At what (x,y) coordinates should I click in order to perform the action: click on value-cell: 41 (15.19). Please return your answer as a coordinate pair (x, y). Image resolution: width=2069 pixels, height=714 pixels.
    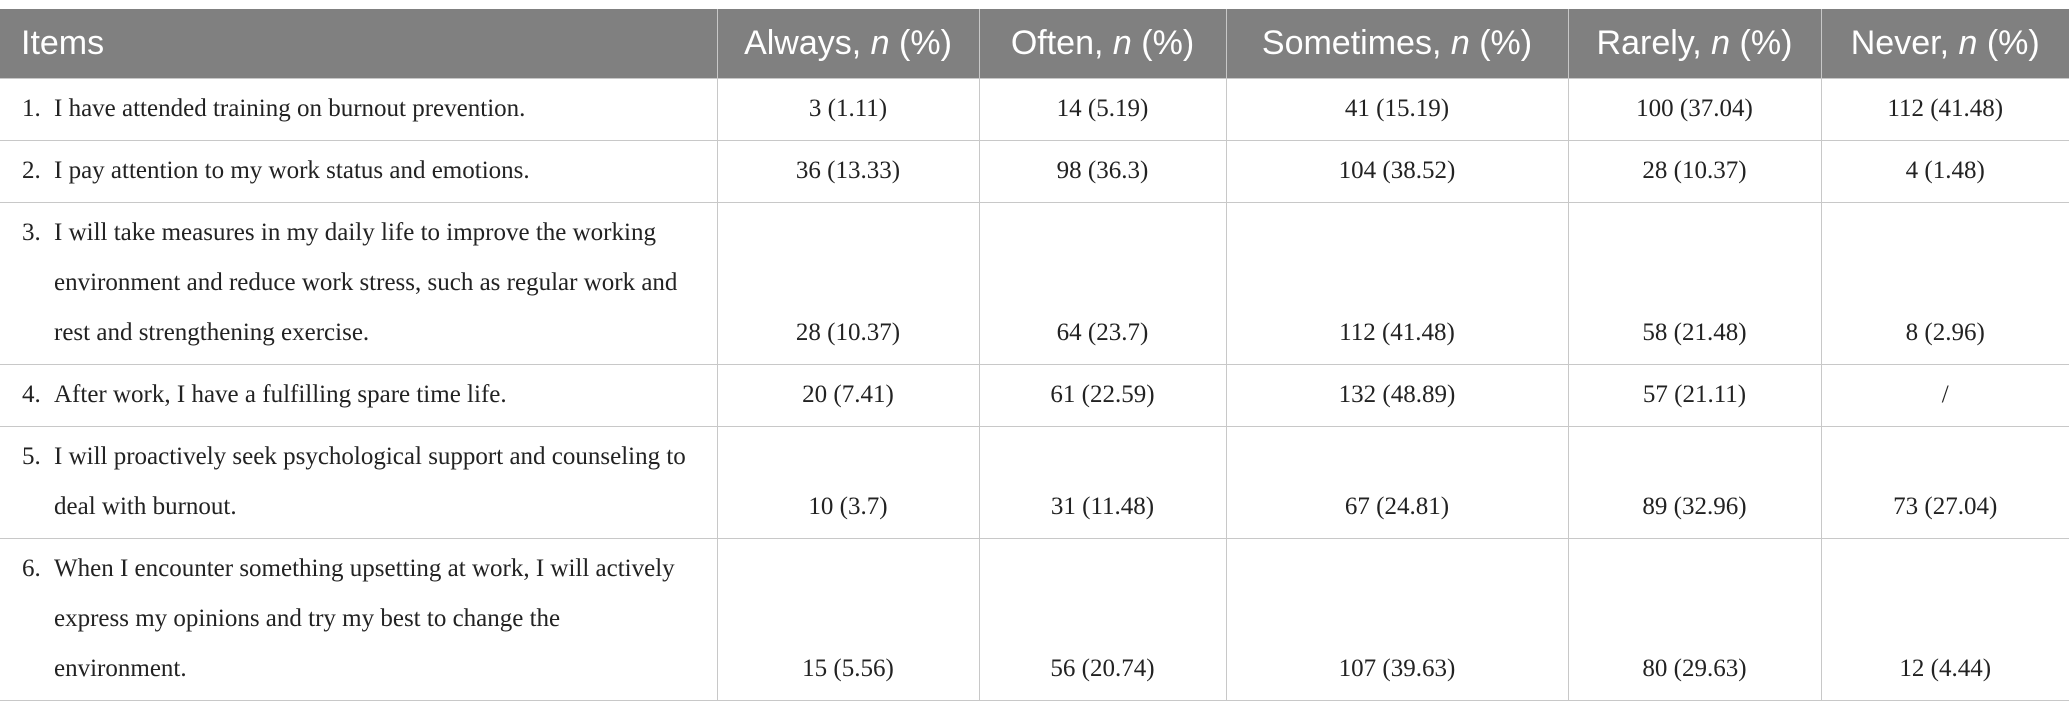
    Looking at the image, I should click on (1396, 109).